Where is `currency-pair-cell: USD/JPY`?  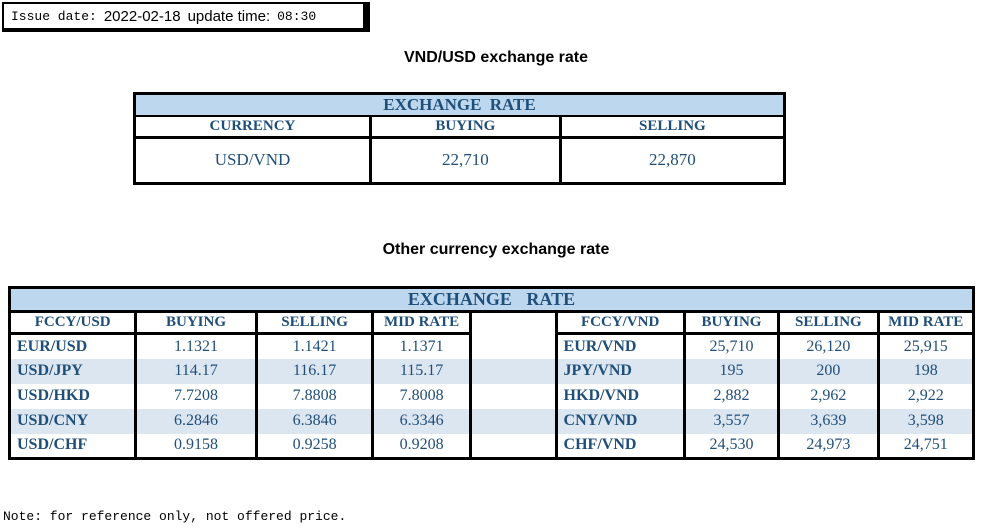
currency-pair-cell: USD/JPY is located at coordinates (72, 371).